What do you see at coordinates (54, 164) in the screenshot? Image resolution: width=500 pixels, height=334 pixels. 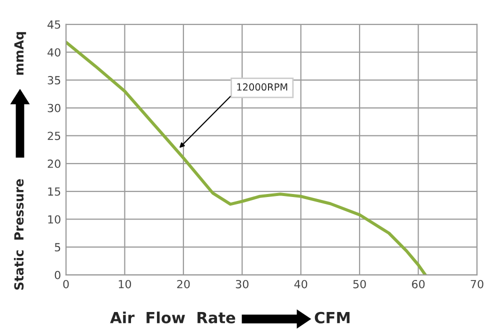 I see `y-tick-label: 20` at bounding box center [54, 164].